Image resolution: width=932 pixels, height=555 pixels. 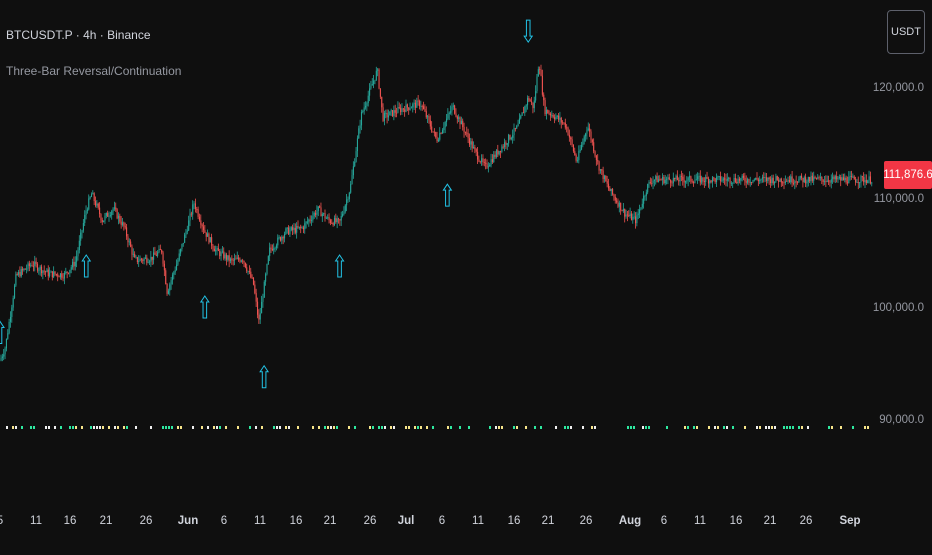 What do you see at coordinates (78, 35) in the screenshot?
I see `symbol-title: BTCUSDT.P · 4h · Binance` at bounding box center [78, 35].